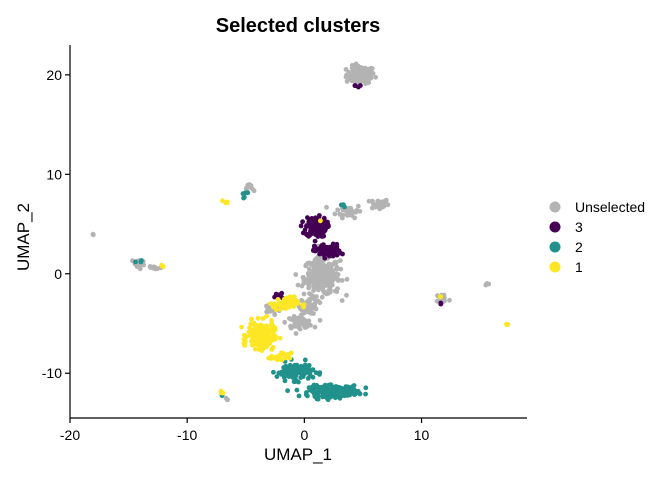  Describe the element at coordinates (422, 435) in the screenshot. I see `x-tick-label: 10` at that location.